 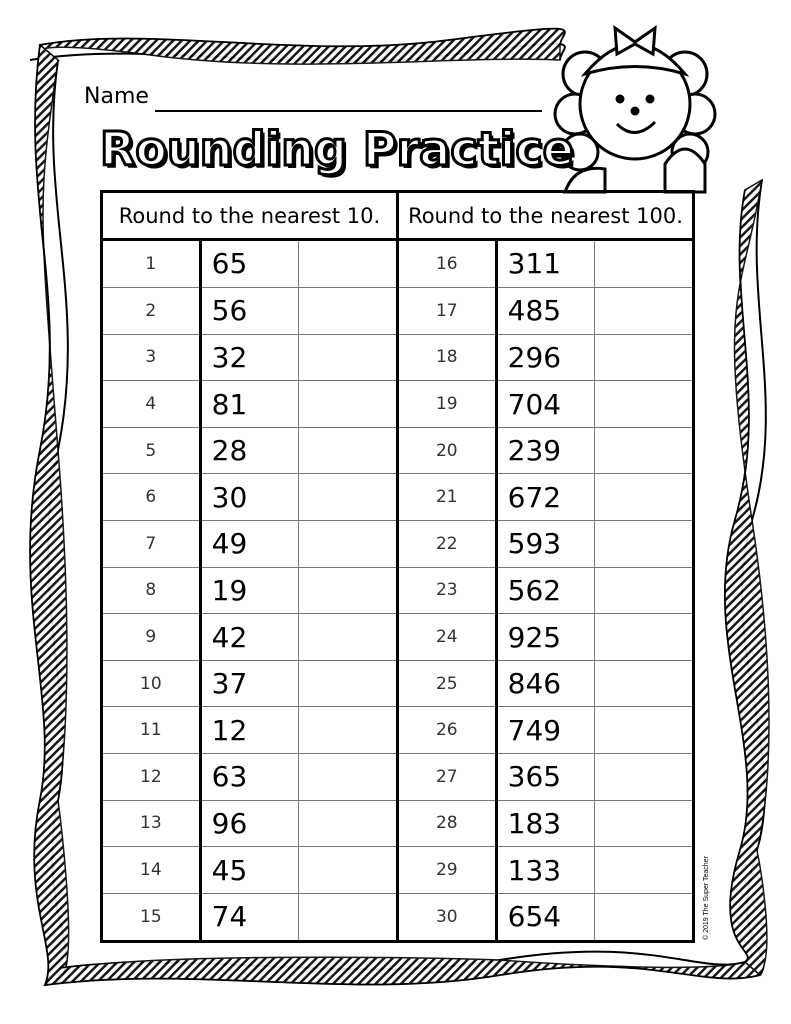 I want to click on problem-number: 19, so click(x=447, y=404).